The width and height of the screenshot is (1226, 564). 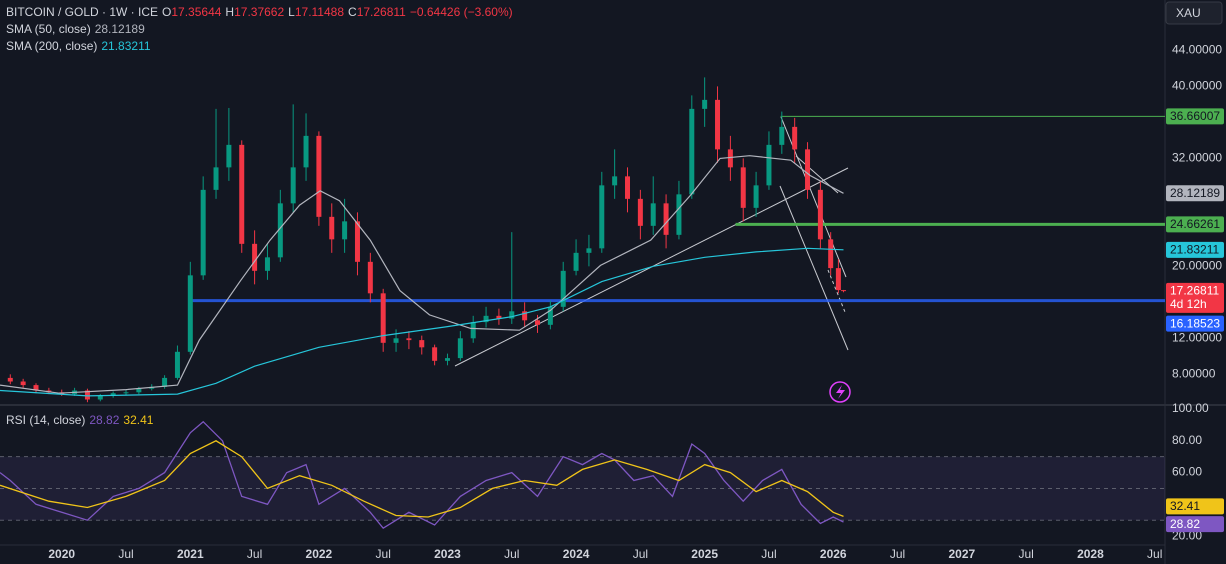 I want to click on rsi-value-label-bg, so click(x=1195, y=506).